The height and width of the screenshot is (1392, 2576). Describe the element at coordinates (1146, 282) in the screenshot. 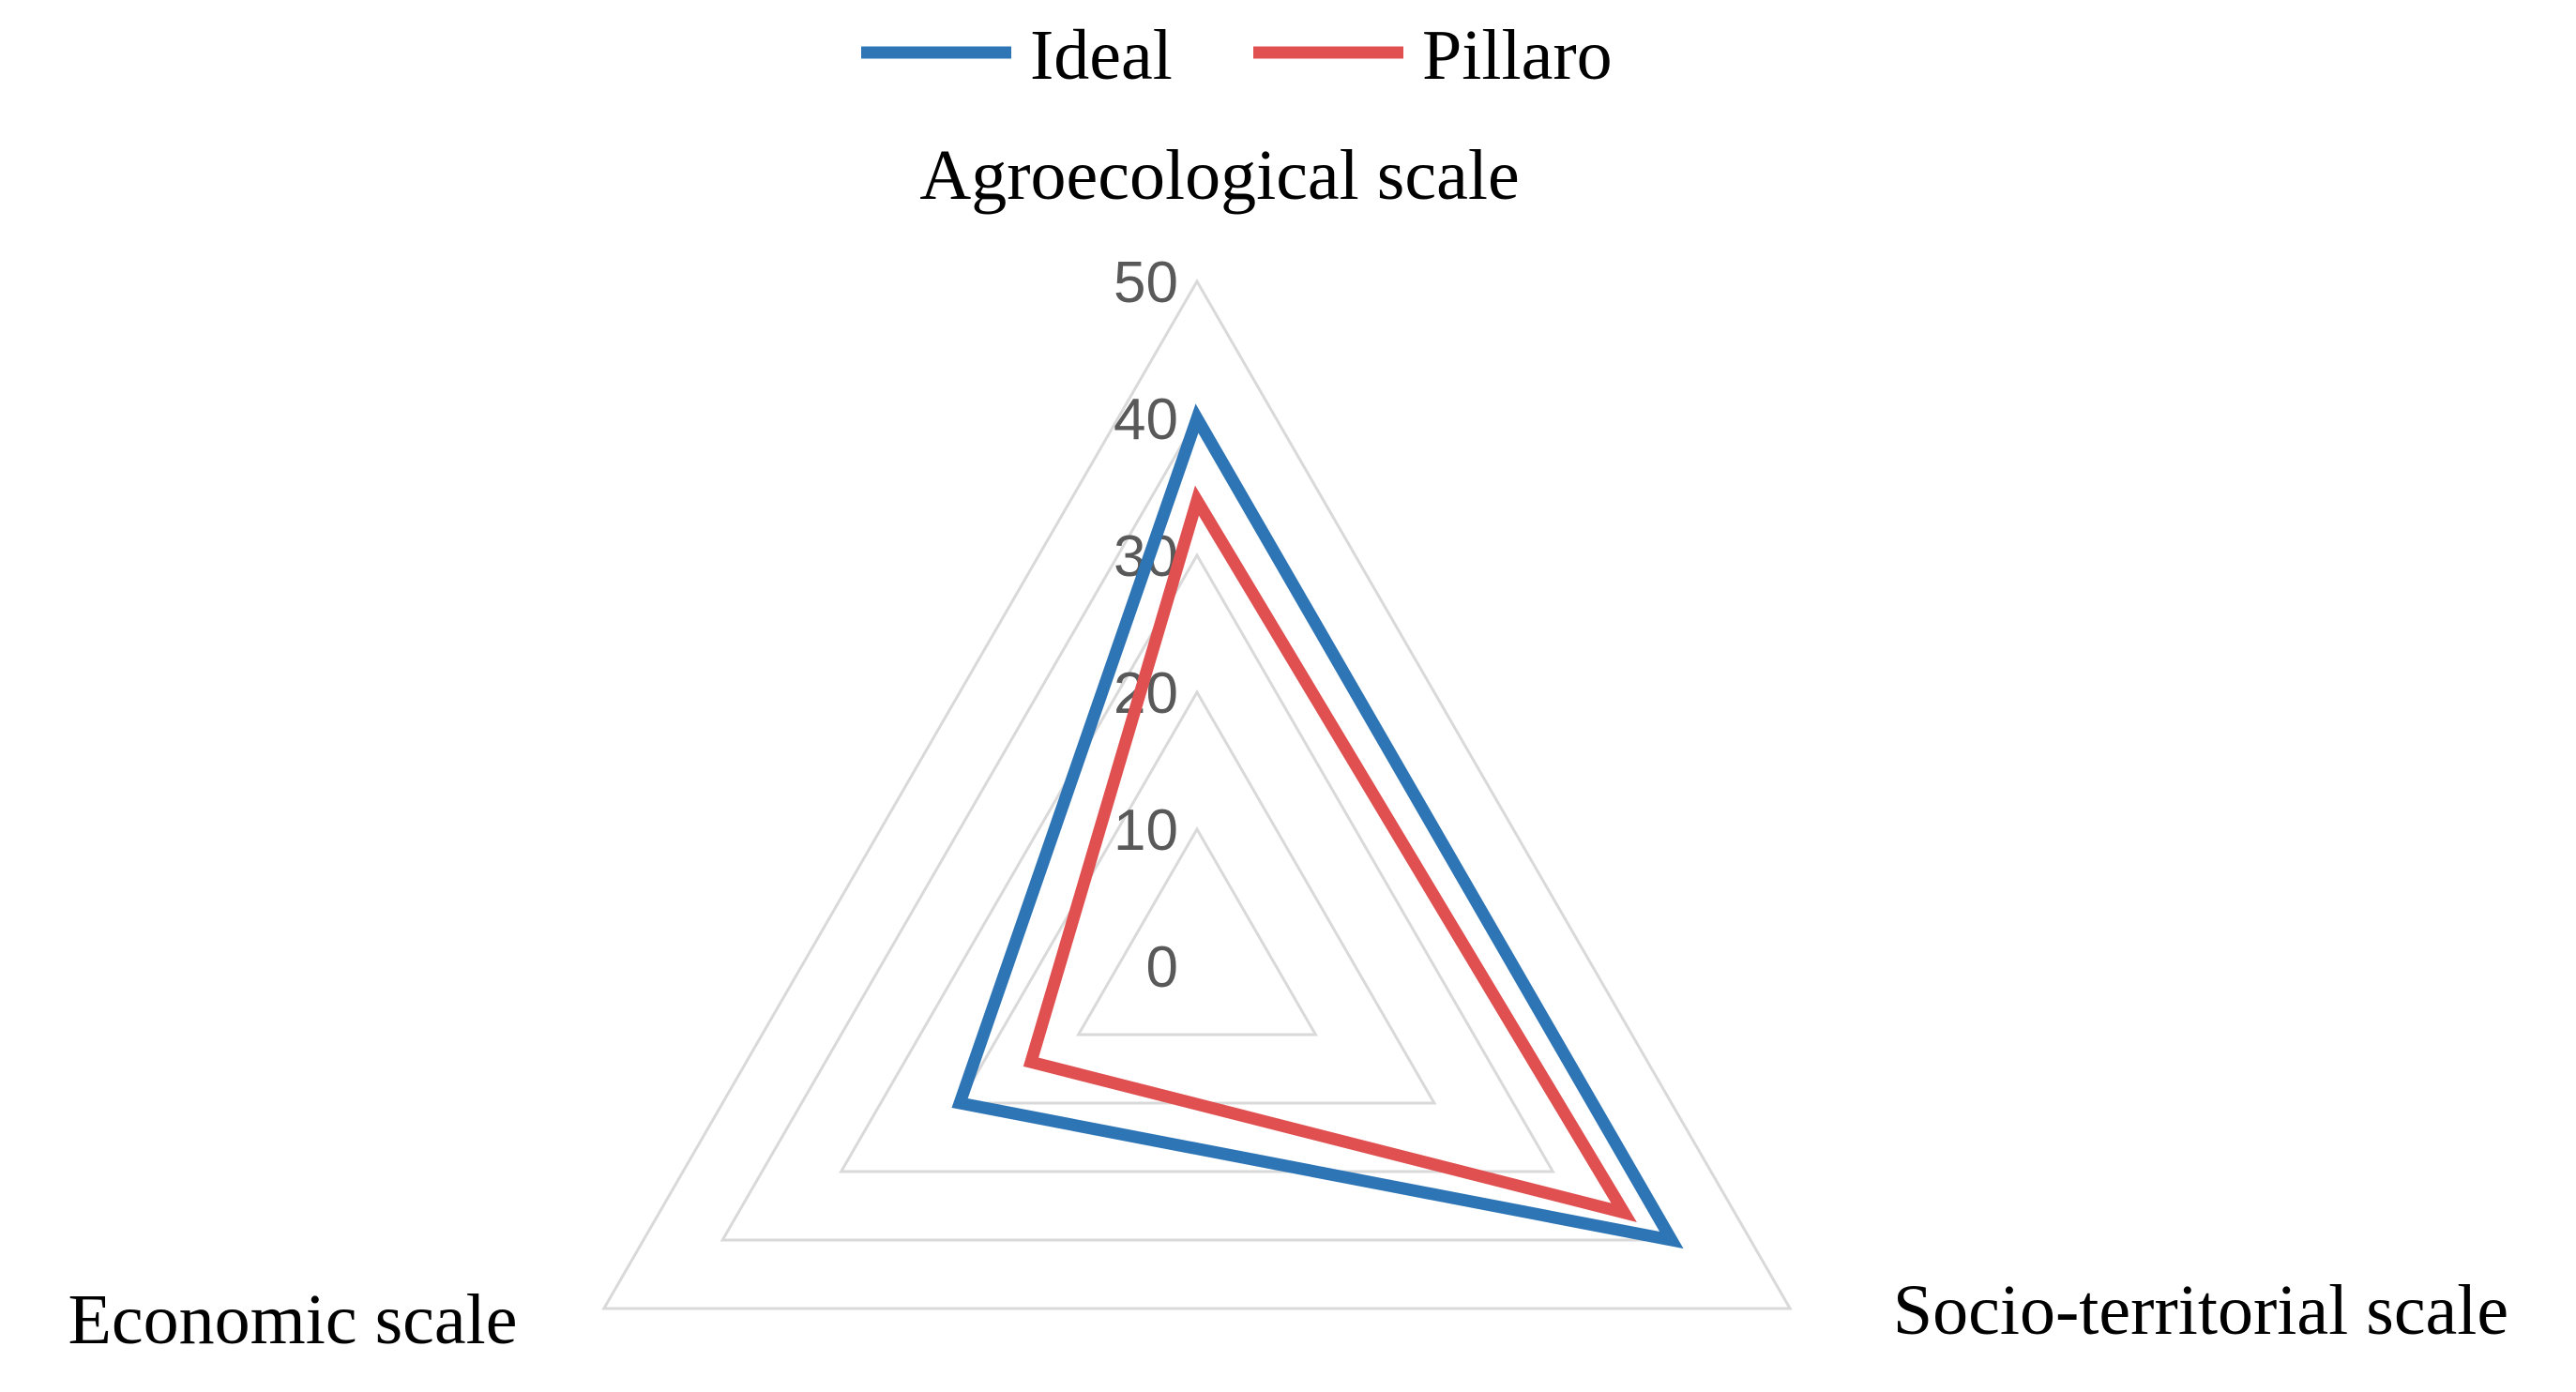

I see `tick-label-50: 50` at that location.